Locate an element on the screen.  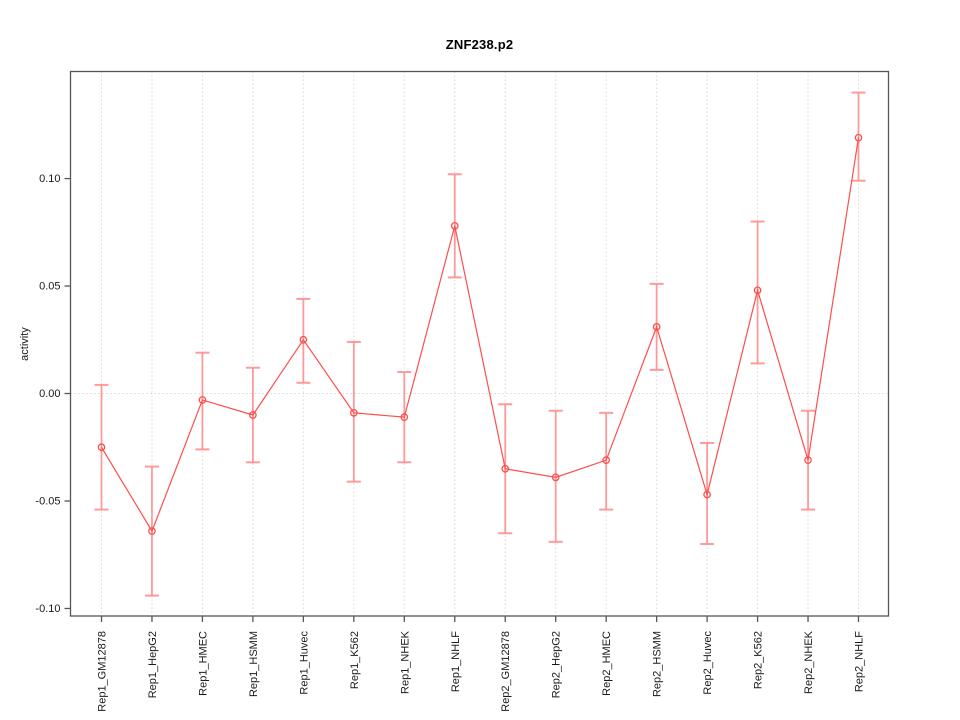
x-category-label: Rep1_HepG2 is located at coordinates (153, 664).